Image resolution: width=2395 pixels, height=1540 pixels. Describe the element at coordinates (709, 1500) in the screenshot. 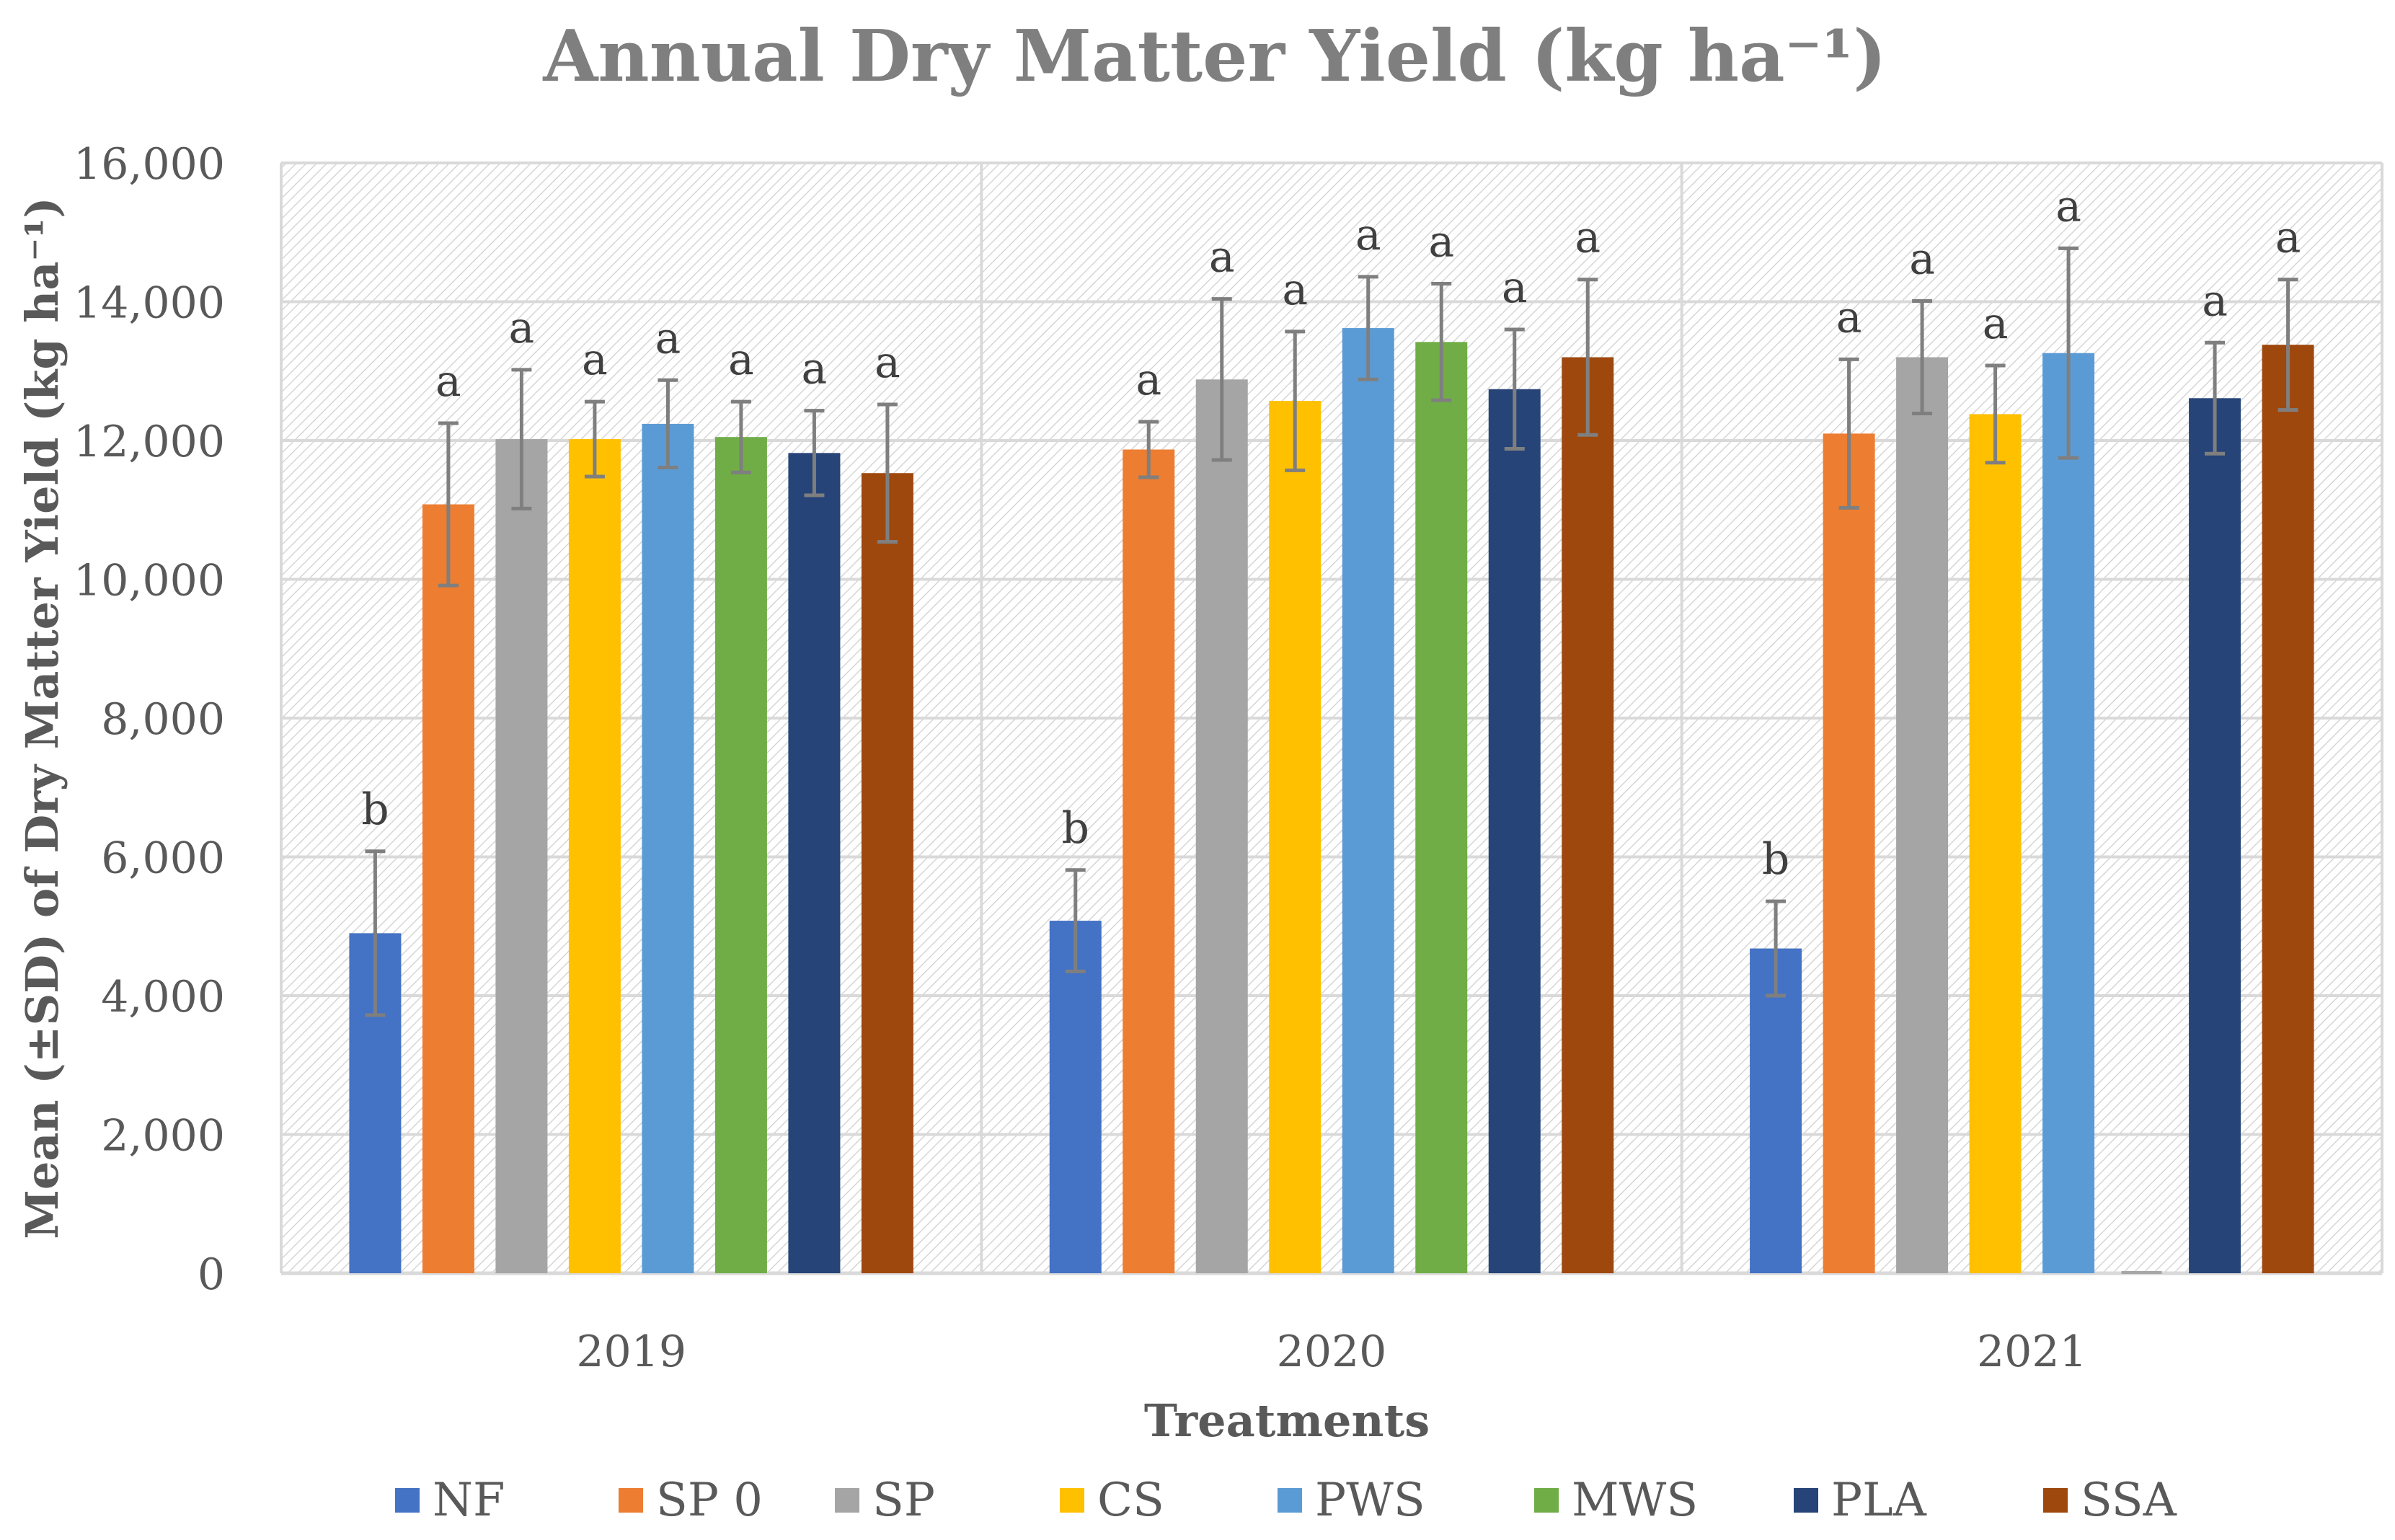

I see `legend-label: SP 0` at that location.